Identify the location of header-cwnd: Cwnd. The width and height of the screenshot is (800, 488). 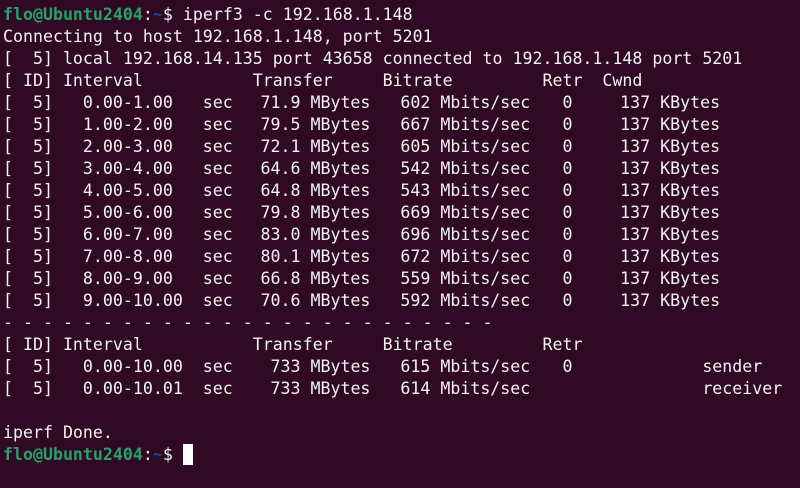
(622, 80).